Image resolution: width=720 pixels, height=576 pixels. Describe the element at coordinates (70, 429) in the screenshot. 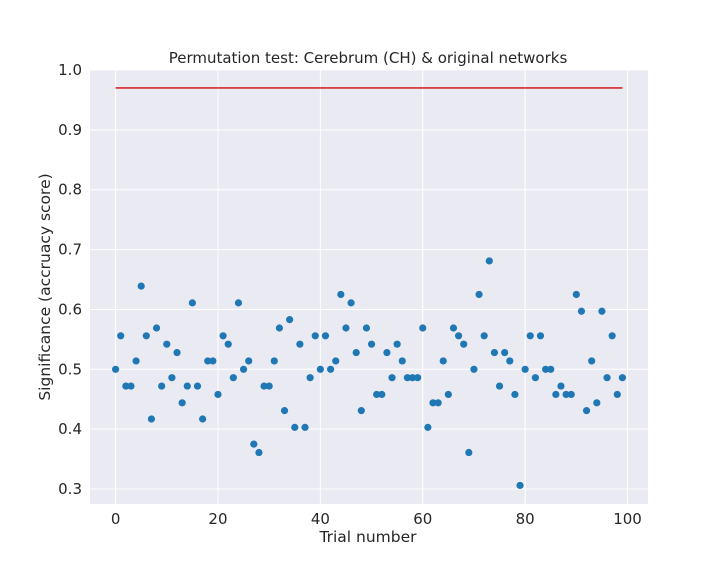

I see `y-tick-label: 0.4` at that location.